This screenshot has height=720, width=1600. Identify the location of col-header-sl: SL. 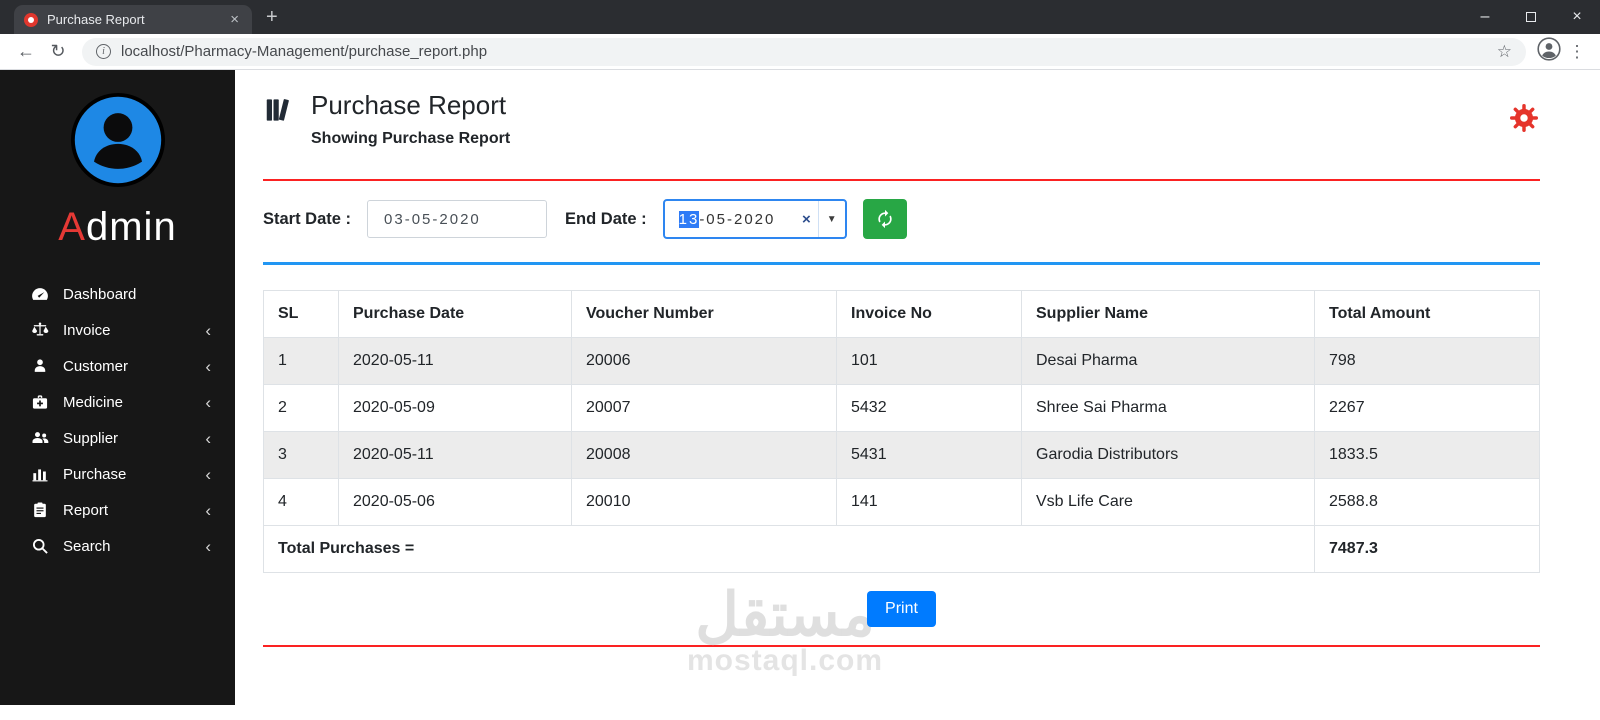
(301, 314).